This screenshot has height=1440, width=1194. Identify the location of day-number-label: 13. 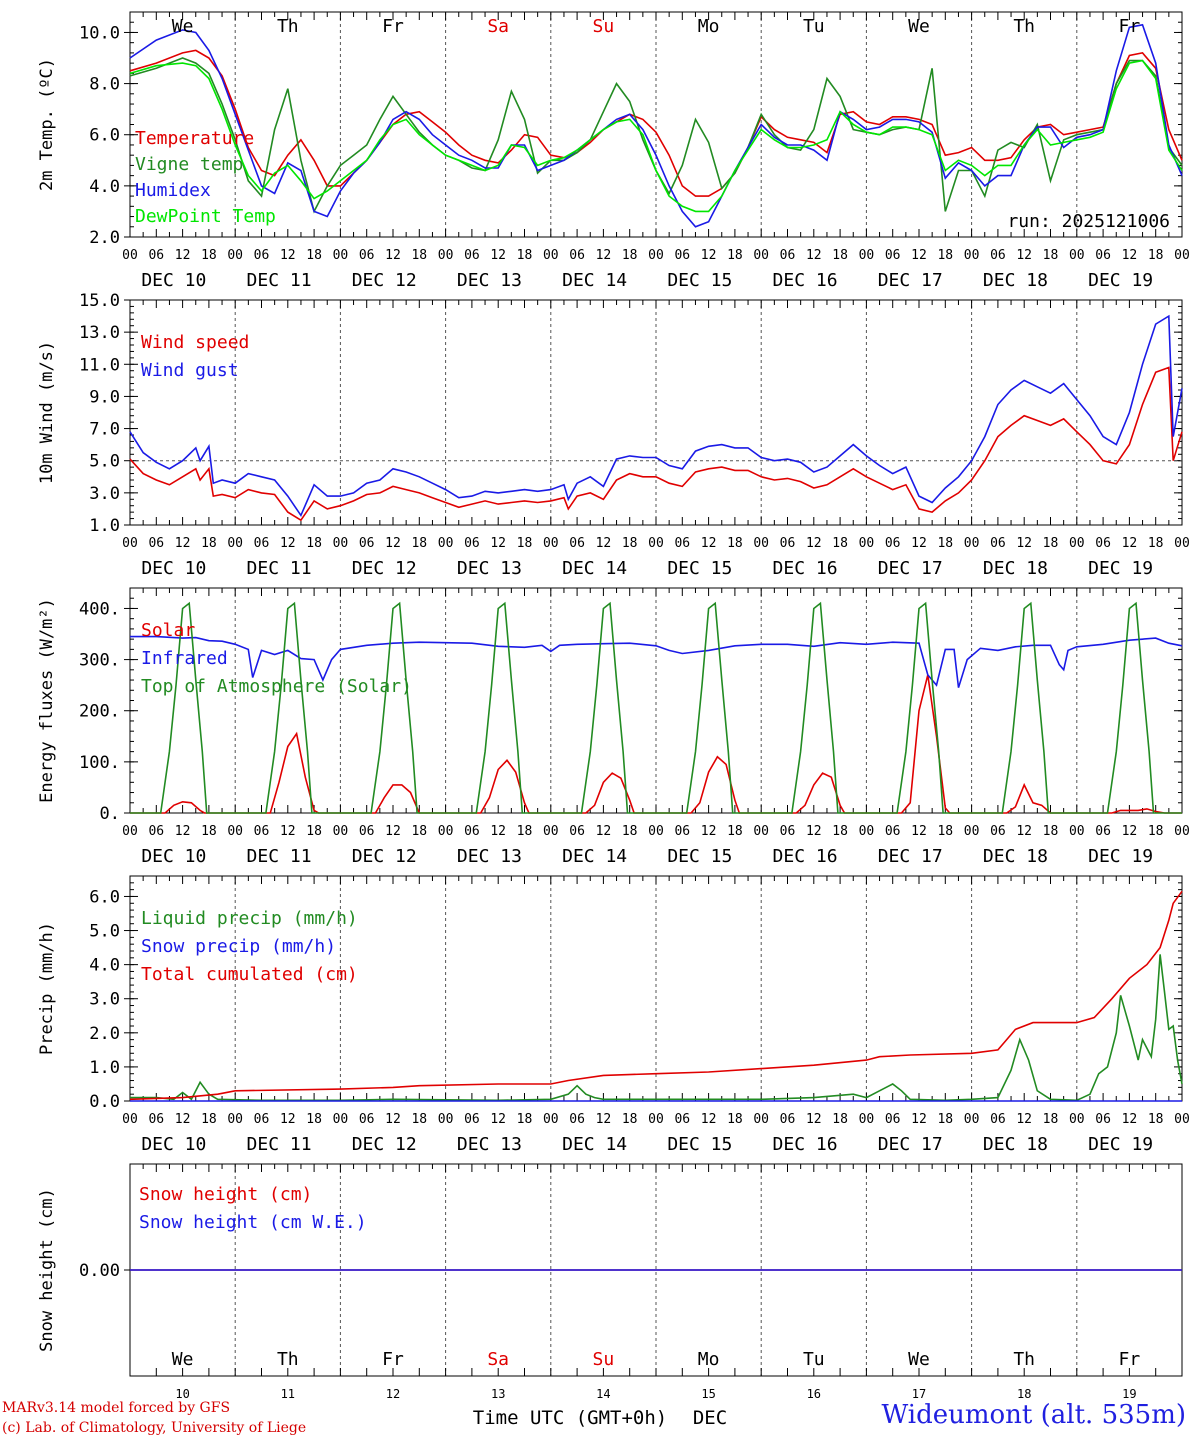
(498, 1394).